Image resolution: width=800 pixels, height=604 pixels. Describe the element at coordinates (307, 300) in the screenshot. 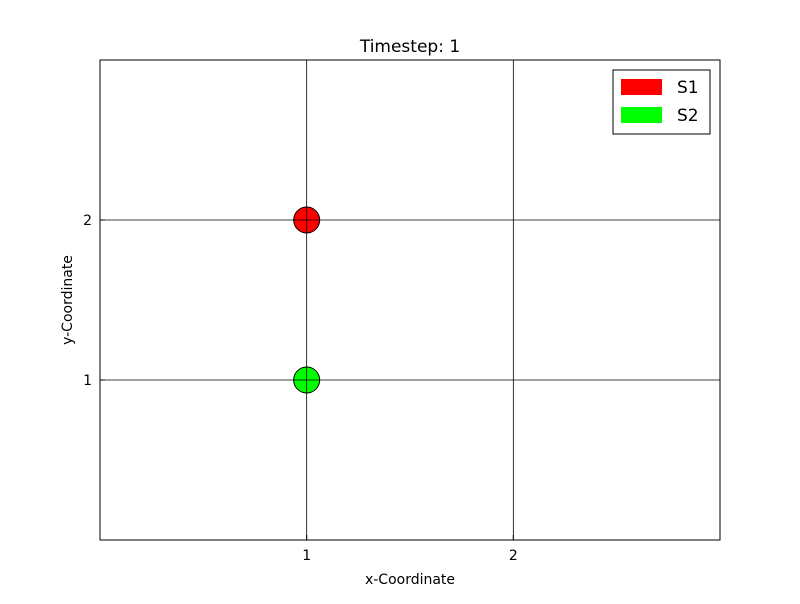

I see `data-points` at that location.